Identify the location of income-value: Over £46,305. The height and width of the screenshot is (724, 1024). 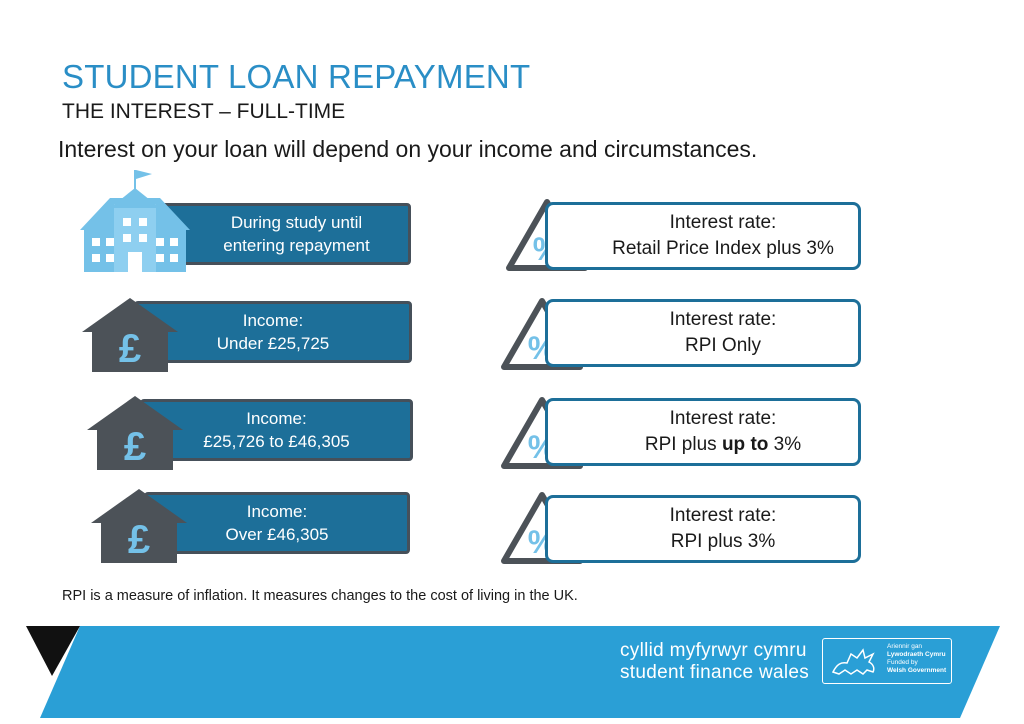
(277, 534).